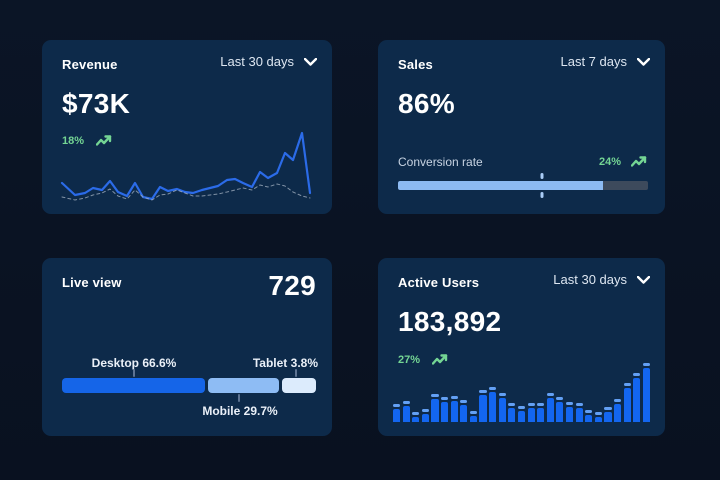 The image size is (720, 480). Describe the element at coordinates (240, 411) in the screenshot. I see `mobile-segment-label: Mobile 29.7%` at that location.